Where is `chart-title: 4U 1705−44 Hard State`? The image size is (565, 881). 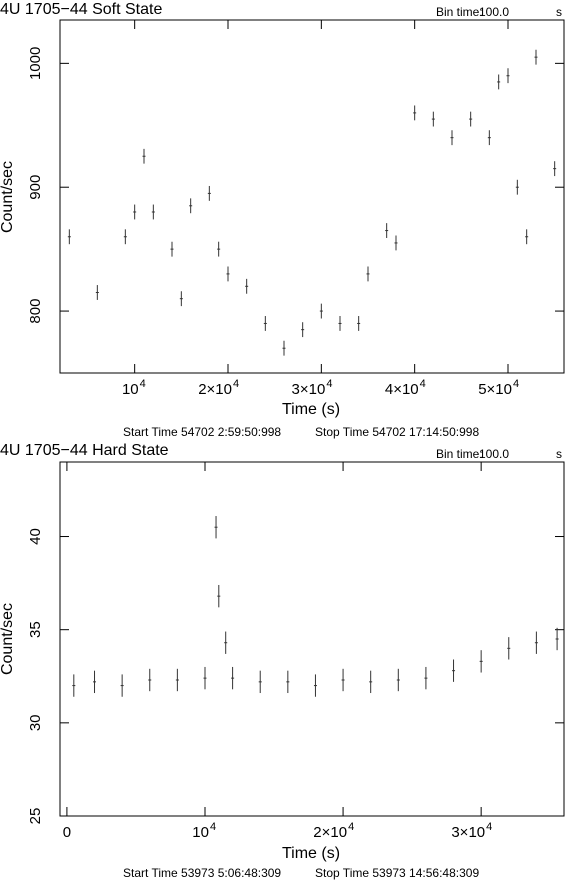 chart-title: 4U 1705−44 Hard State is located at coordinates (84, 450).